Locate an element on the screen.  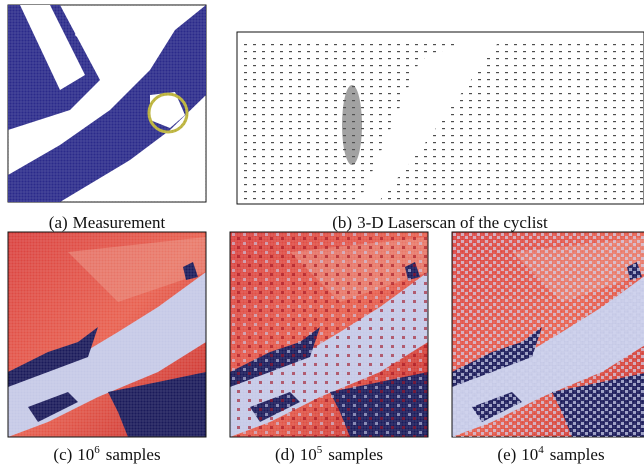
caption-b: (b) 3-D Laserscan of the cyclist is located at coordinates (440, 222).